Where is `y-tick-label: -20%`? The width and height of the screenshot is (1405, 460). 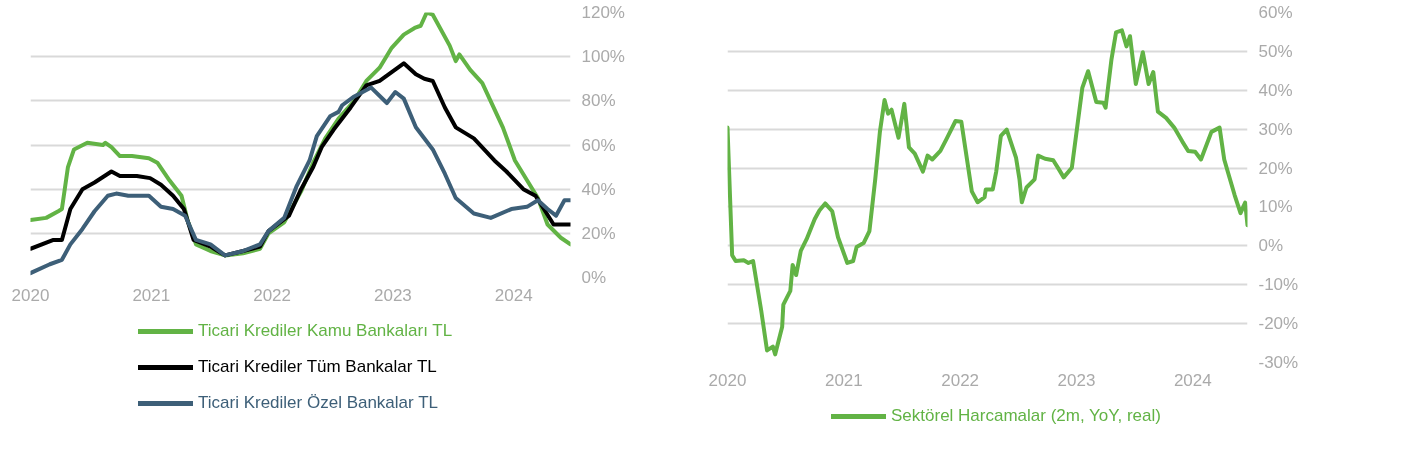 y-tick-label: -20% is located at coordinates (1278, 324).